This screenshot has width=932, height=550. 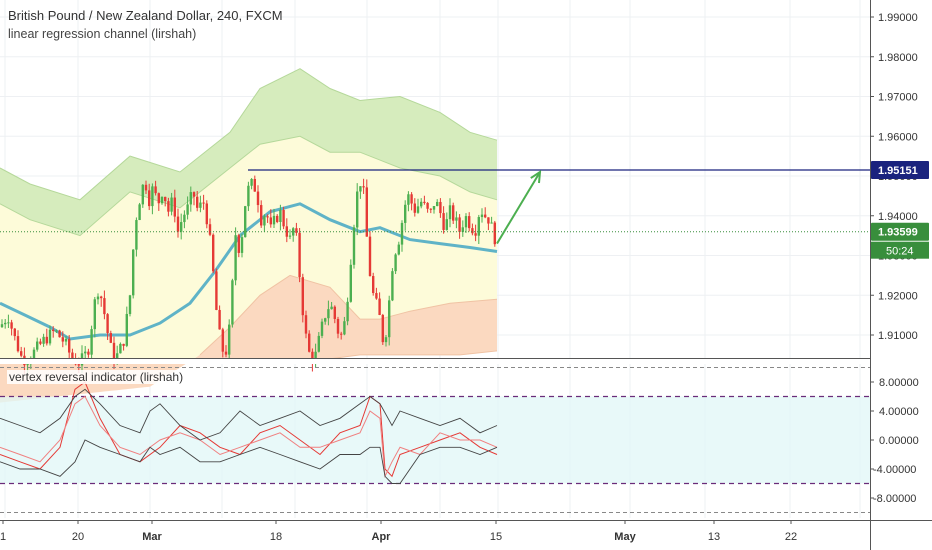 What do you see at coordinates (714, 537) in the screenshot?
I see `time-tick-label: 13` at bounding box center [714, 537].